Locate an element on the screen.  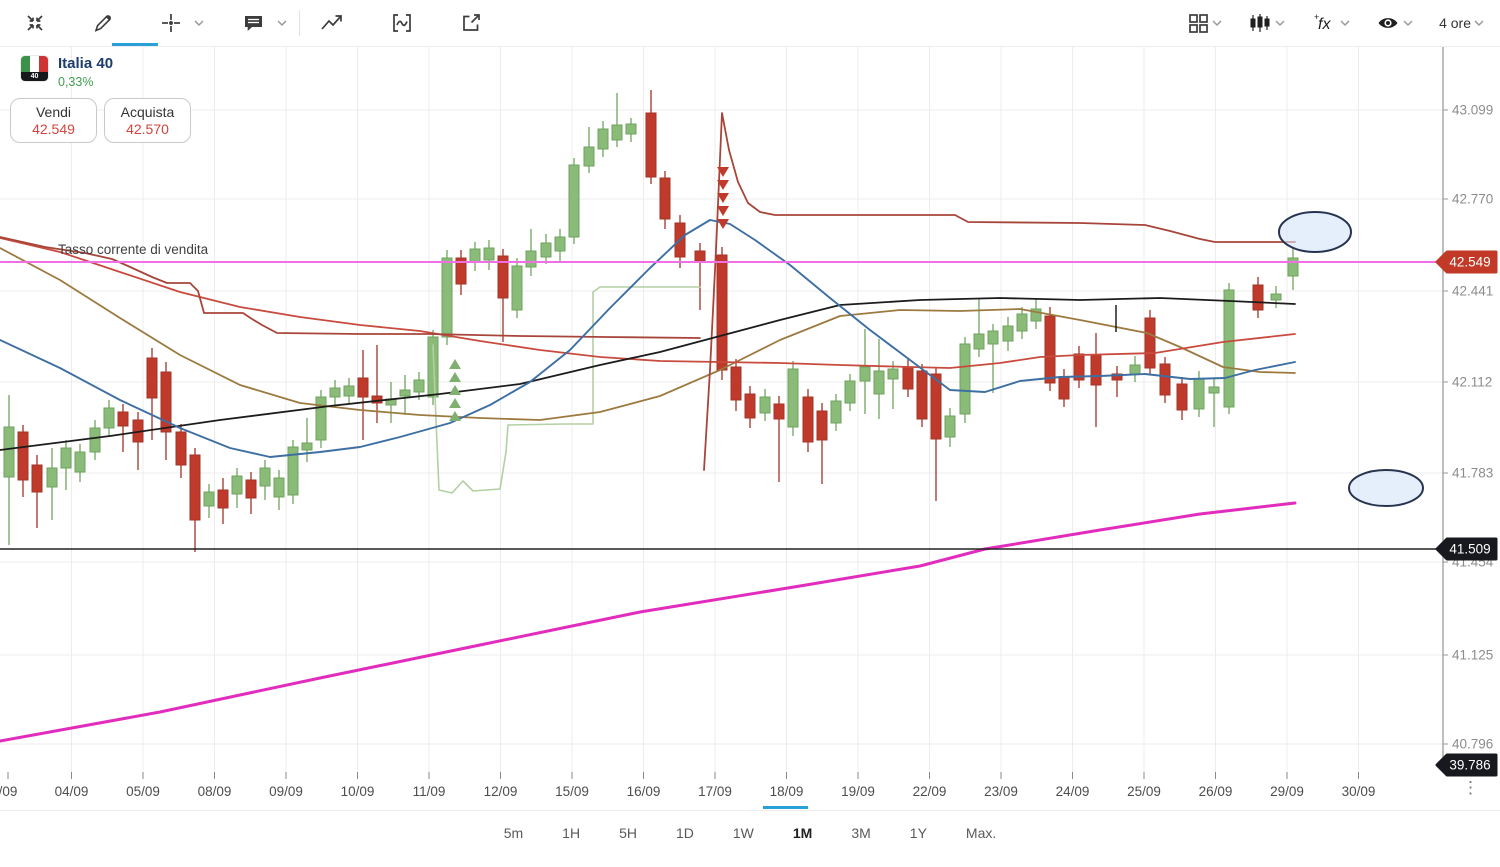
svg-text: 29/09 is located at coordinates (1287, 791).